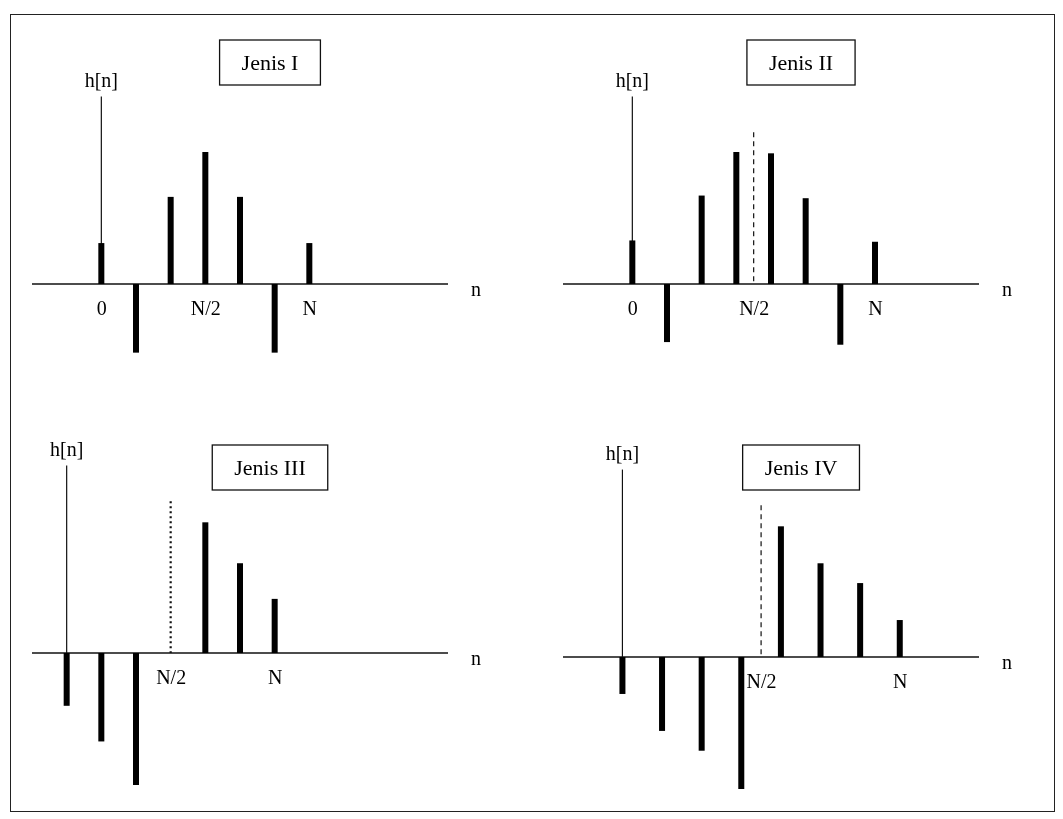  I want to click on chart-title: Jenis III, so click(270, 467).